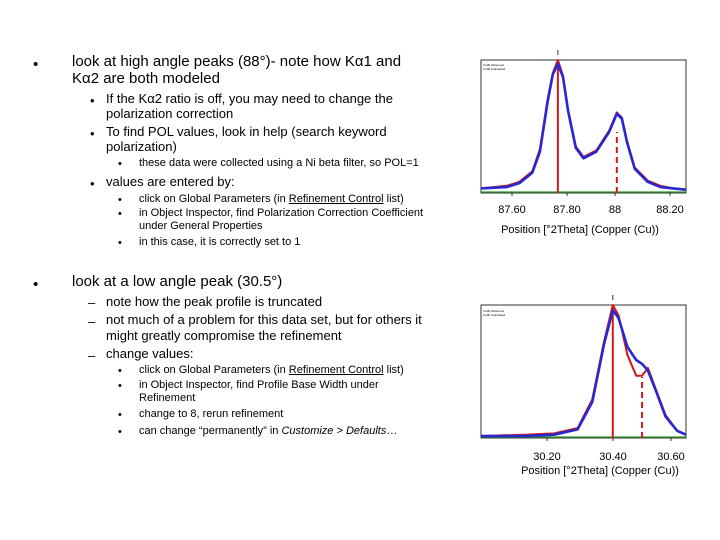 The image size is (720, 540). What do you see at coordinates (334, 431) in the screenshot?
I see `customize-defaults-path: Customize > Defaults` at bounding box center [334, 431].